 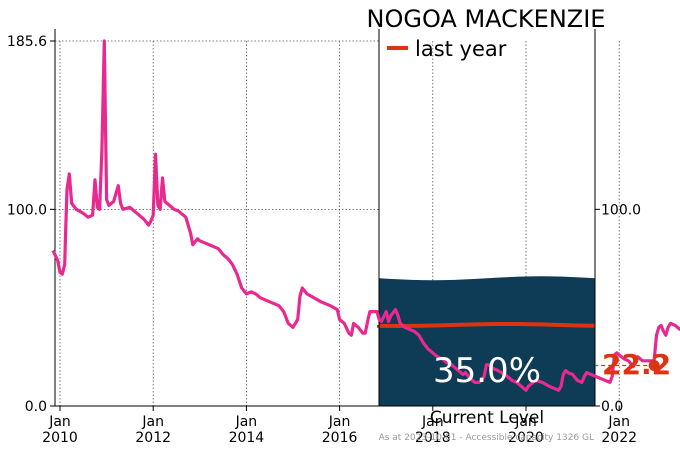 I want to click on y-right-tick-label: 0.0, so click(x=612, y=407).